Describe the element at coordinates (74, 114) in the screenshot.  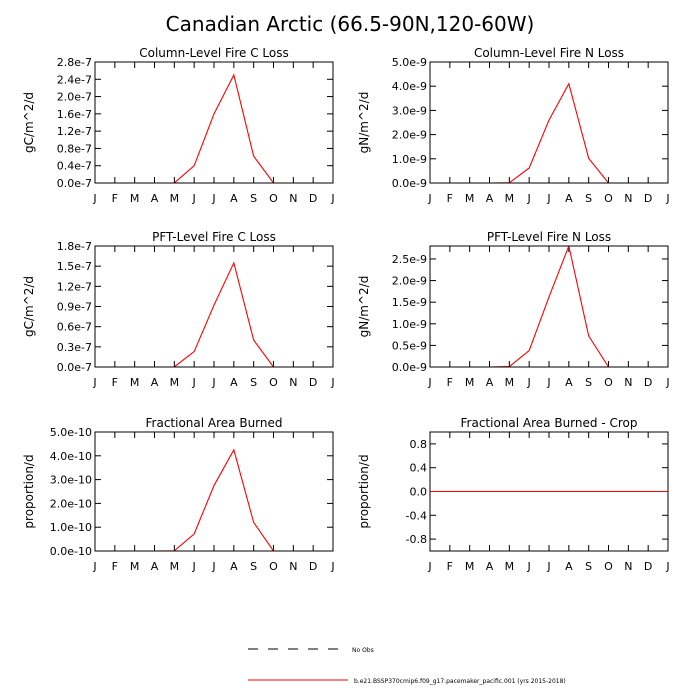
I see `y-tick-label: 1.6e-7` at that location.